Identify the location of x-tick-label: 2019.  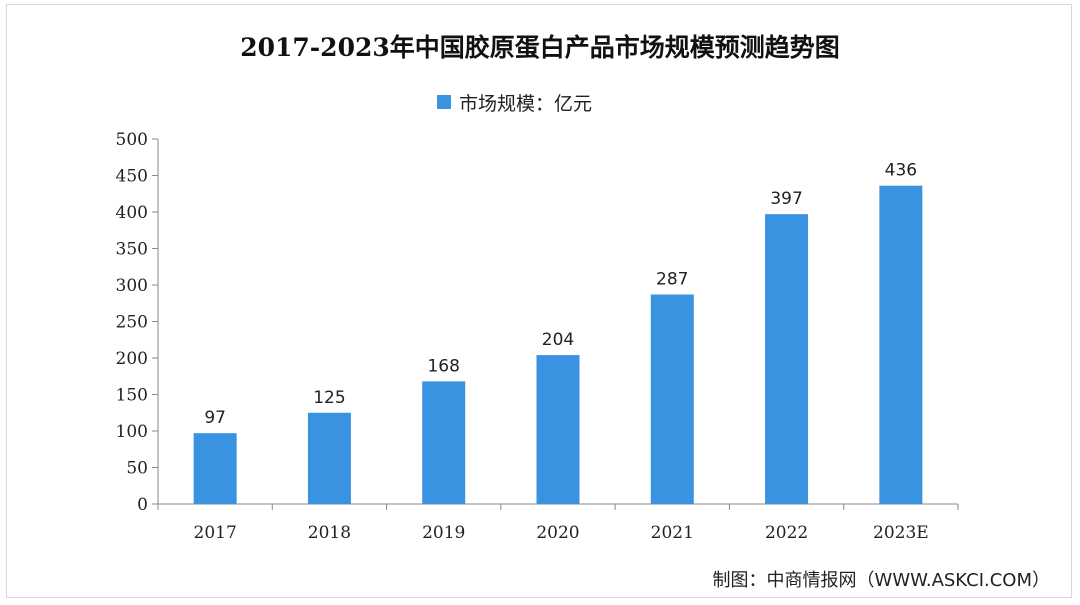
(443, 533).